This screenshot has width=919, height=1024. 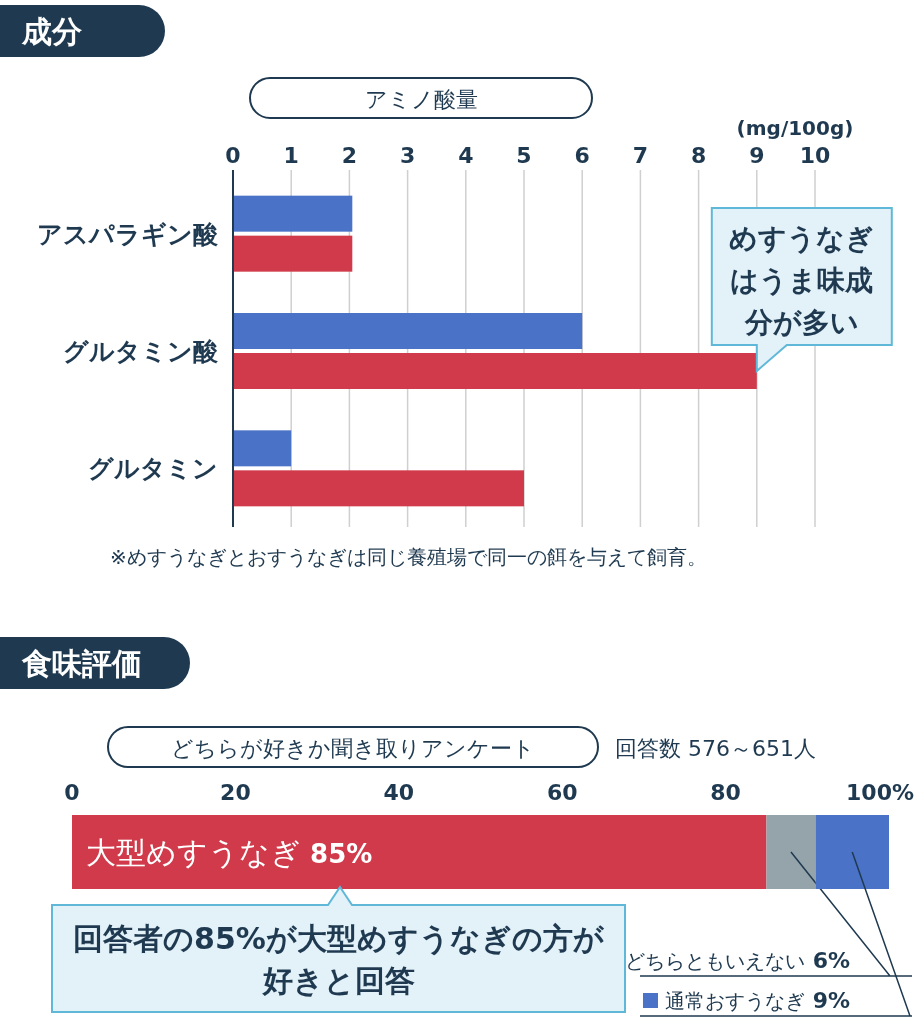 What do you see at coordinates (698, 155) in the screenshot?
I see `x-tick-label: 8` at bounding box center [698, 155].